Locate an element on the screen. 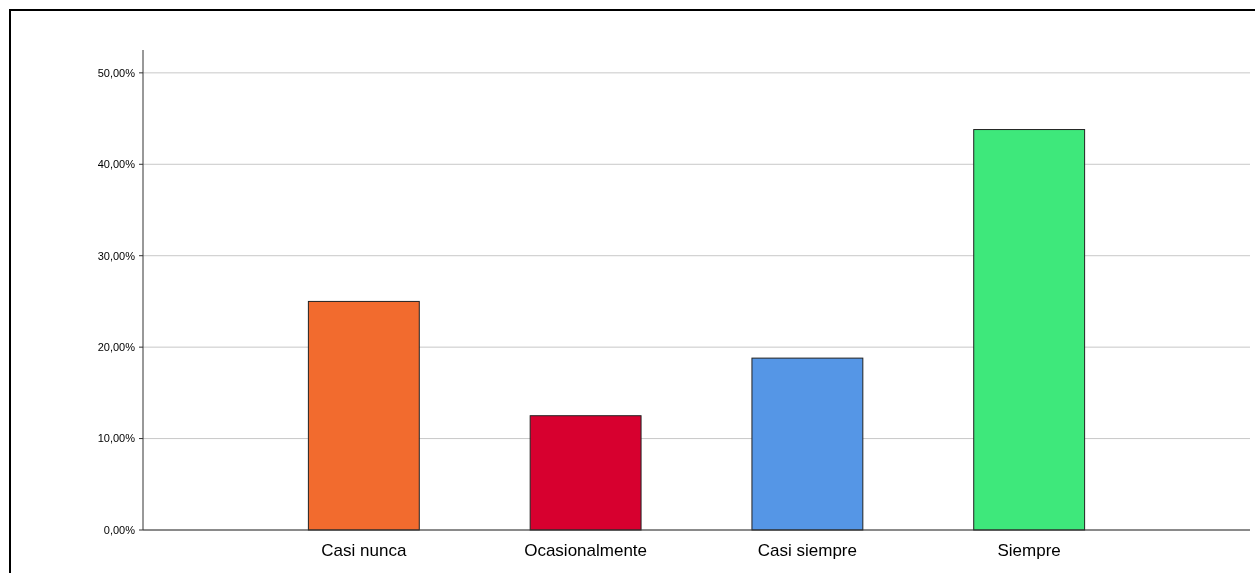 This screenshot has height=573, width=1255. y-tick-label: 50,00% is located at coordinates (116, 72).